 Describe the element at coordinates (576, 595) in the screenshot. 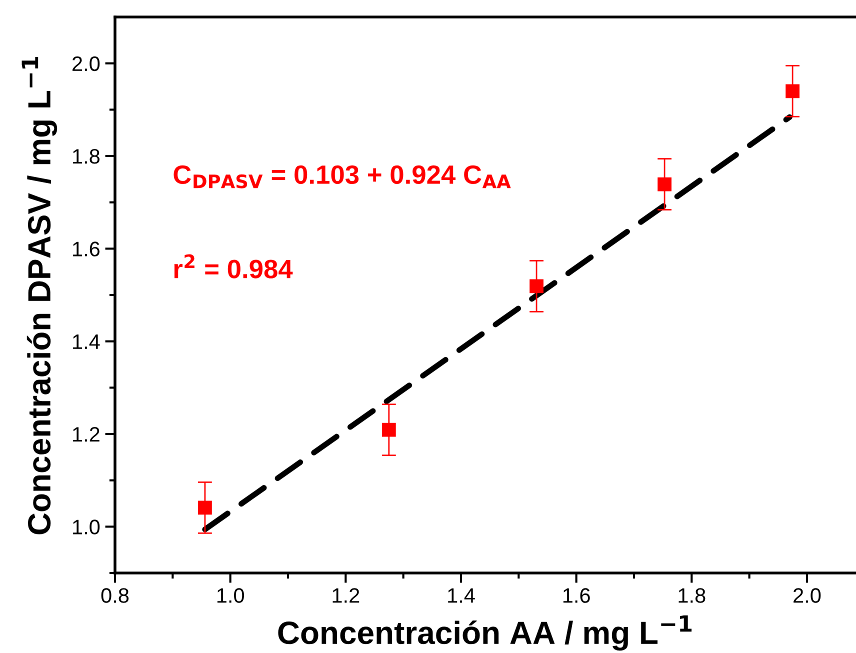

I see `x-tick-label: 1.6` at that location.